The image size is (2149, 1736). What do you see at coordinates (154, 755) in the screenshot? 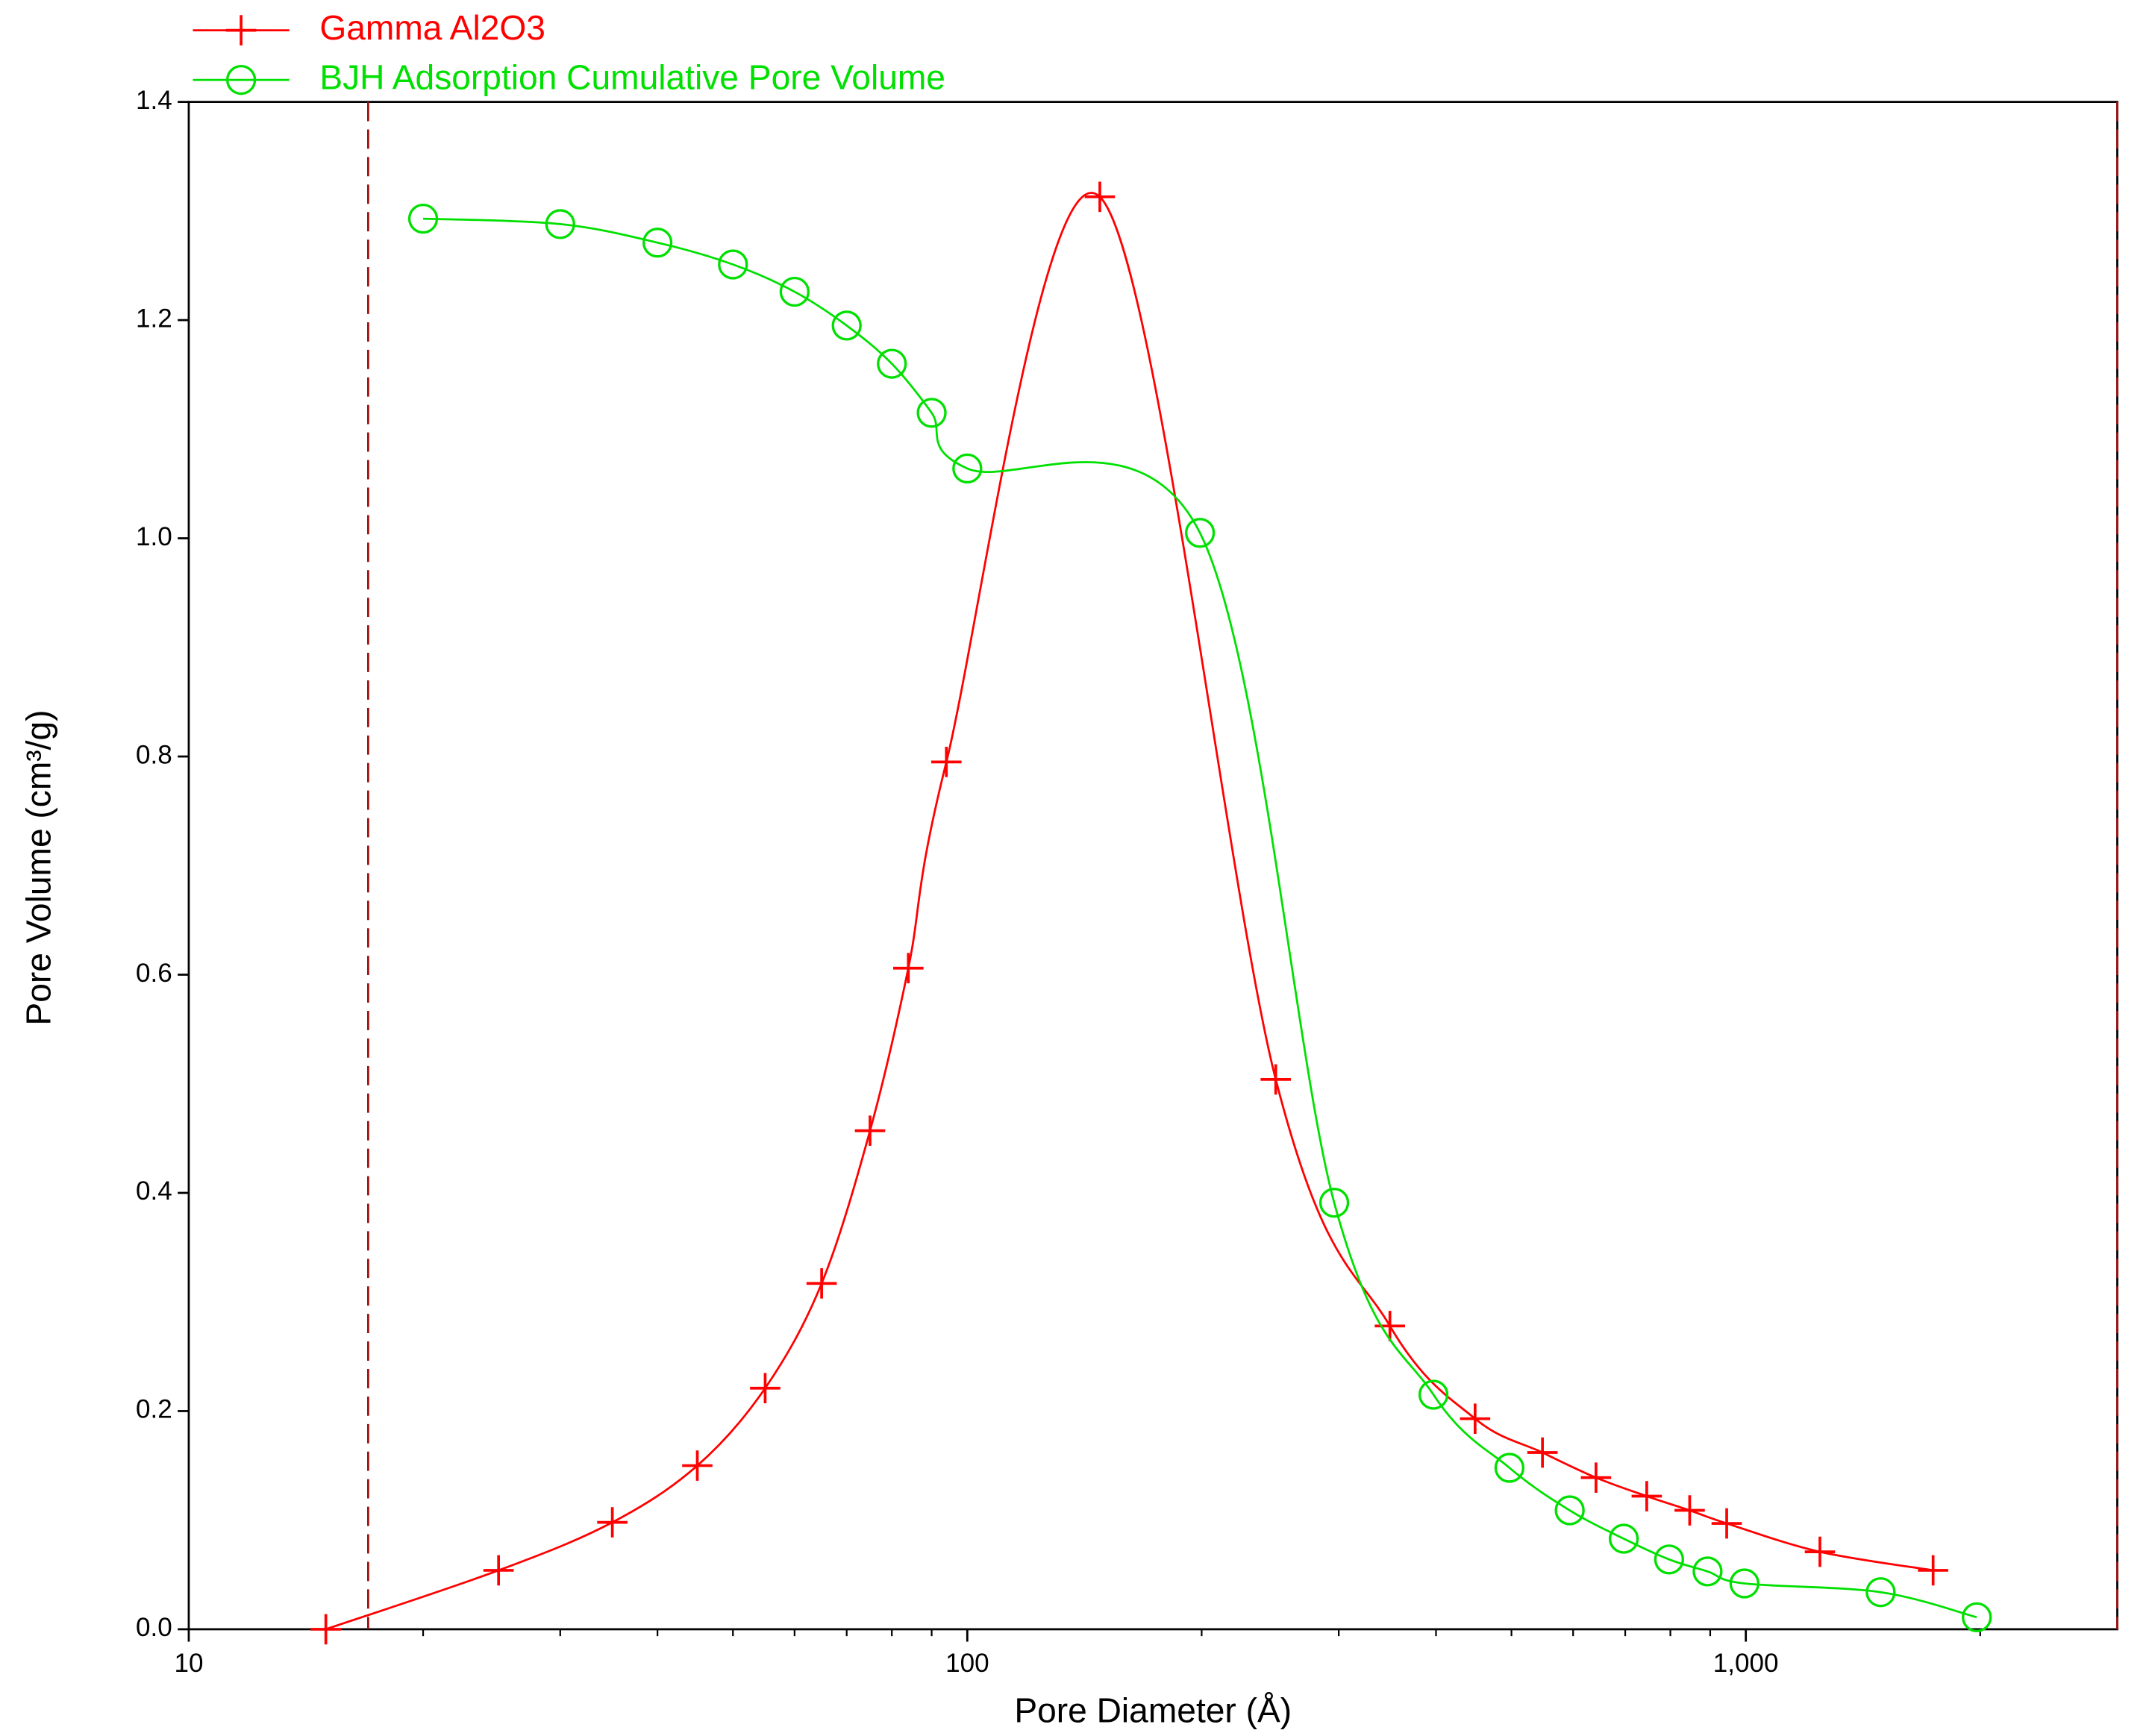
I see `y-tick-label: 0.8` at bounding box center [154, 755].